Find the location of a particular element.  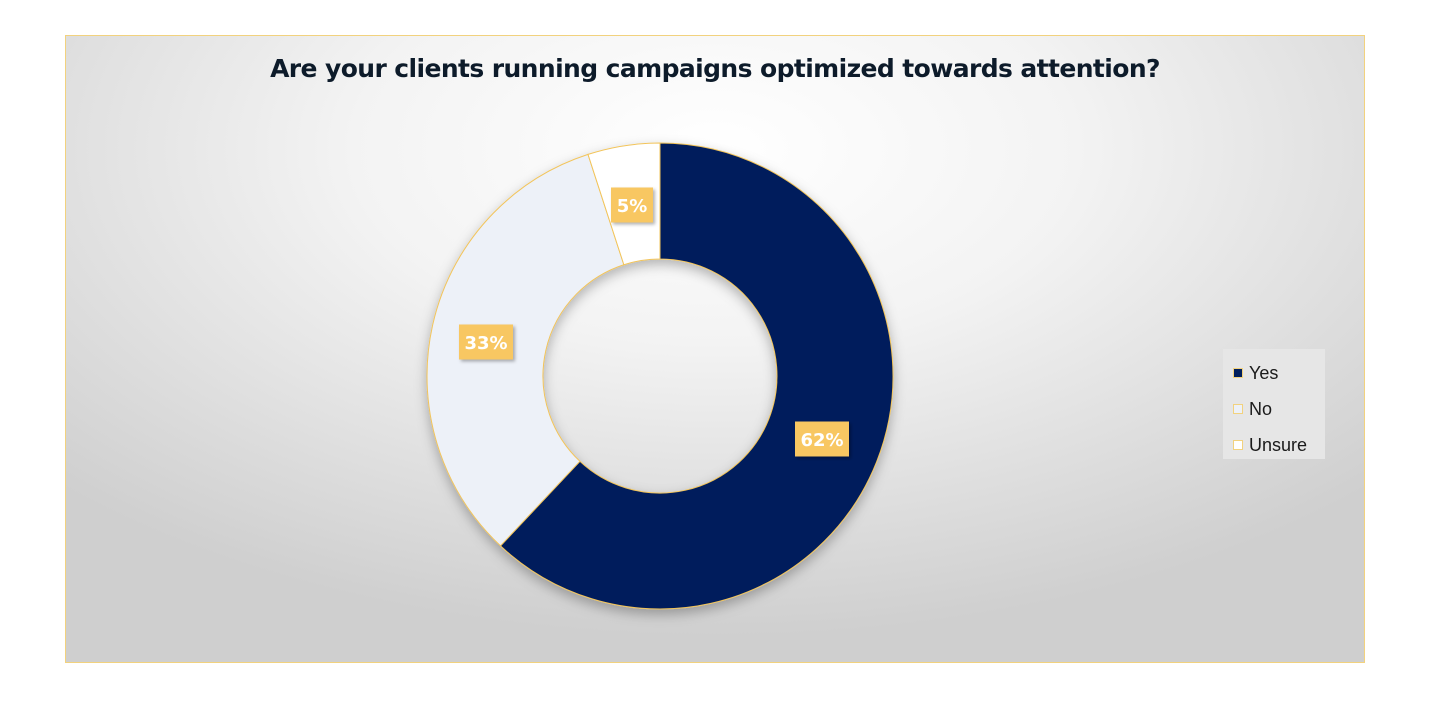

data-label-unsure: 5% is located at coordinates (632, 205).